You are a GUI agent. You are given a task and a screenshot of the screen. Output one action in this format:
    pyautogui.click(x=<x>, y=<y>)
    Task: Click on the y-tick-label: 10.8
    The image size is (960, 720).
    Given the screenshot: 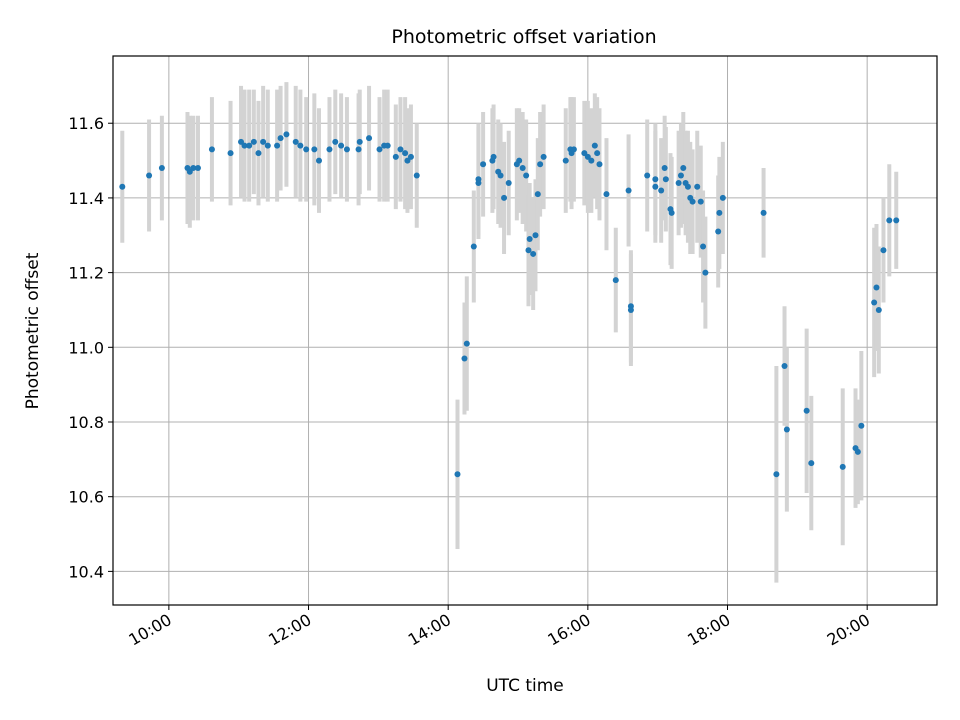 What is the action you would take?
    pyautogui.click(x=86, y=422)
    